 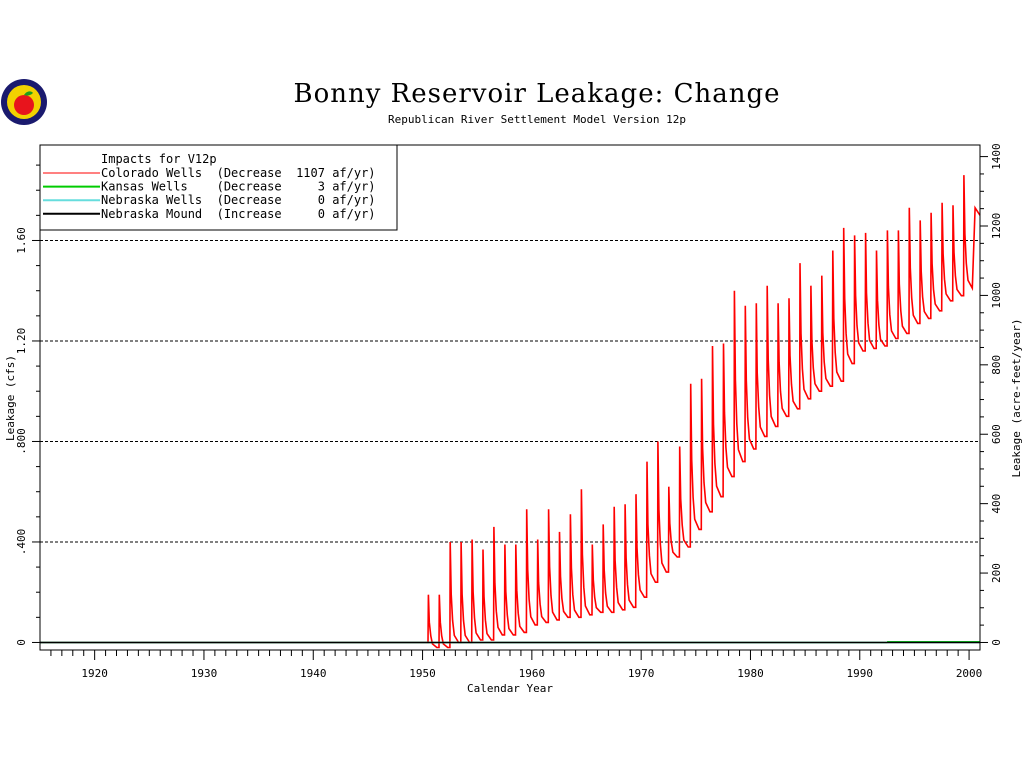 What do you see at coordinates (996, 434) in the screenshot?
I see `y2-tick-label: 600` at bounding box center [996, 434].